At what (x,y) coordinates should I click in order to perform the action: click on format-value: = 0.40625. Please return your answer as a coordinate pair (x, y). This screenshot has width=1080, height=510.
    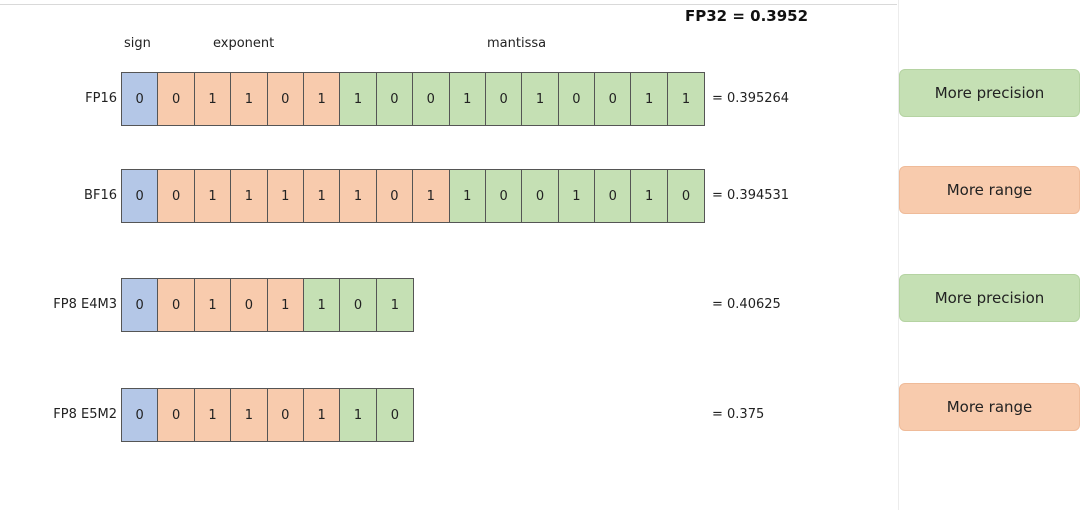
    Looking at the image, I should click on (746, 304).